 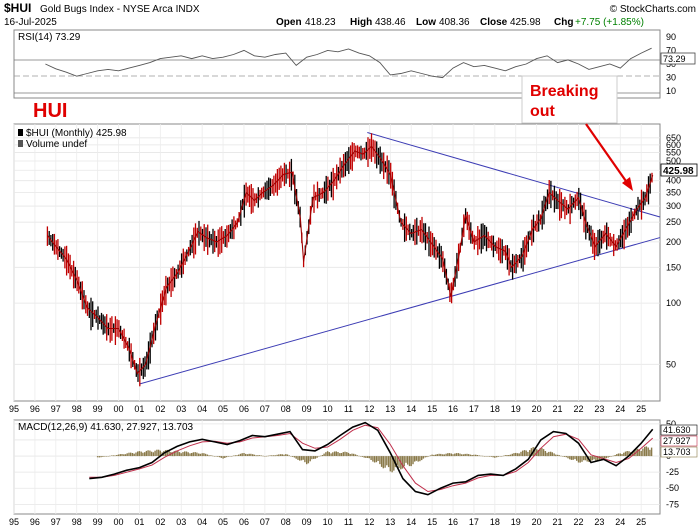 What do you see at coordinates (49, 37) in the screenshot?
I see `rsi-title: RSI(14) 73.29` at bounding box center [49, 37].